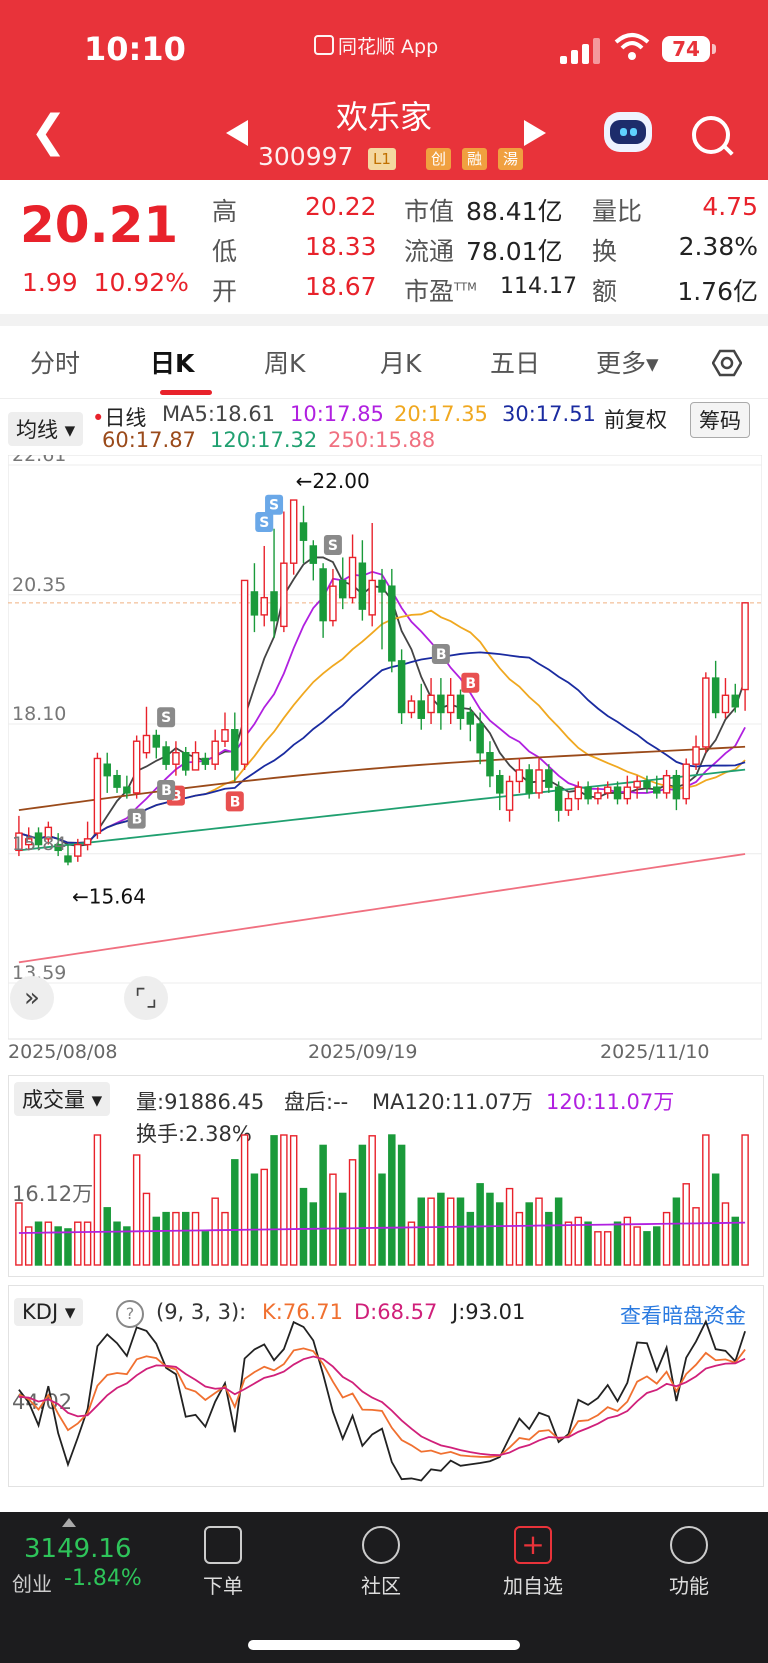 Image resolution: width=768 pixels, height=1663 pixels. Describe the element at coordinates (341, 206) in the screenshot. I see `high-value: 20.22` at that location.